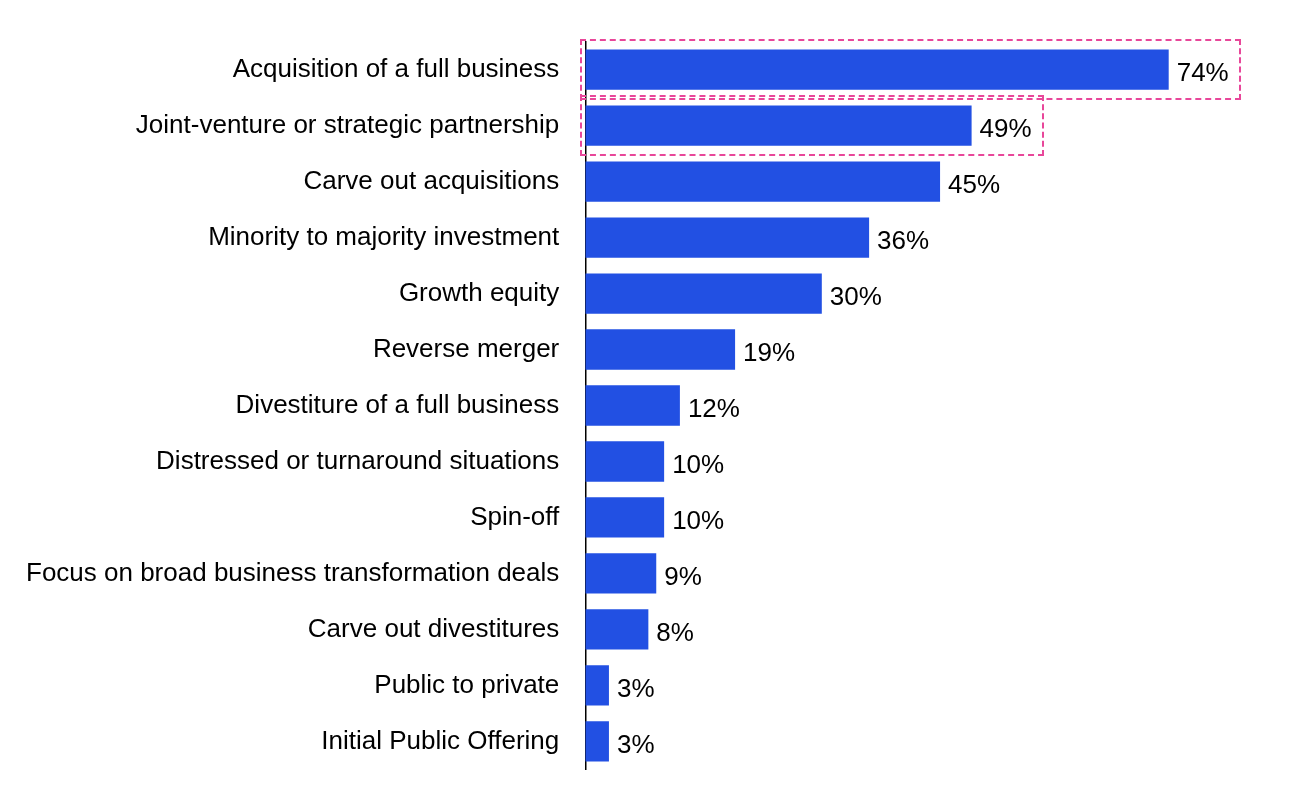 This screenshot has height=811, width=1294. Describe the element at coordinates (397, 403) in the screenshot. I see `y-tick-label: Divestiture of a full business` at that location.